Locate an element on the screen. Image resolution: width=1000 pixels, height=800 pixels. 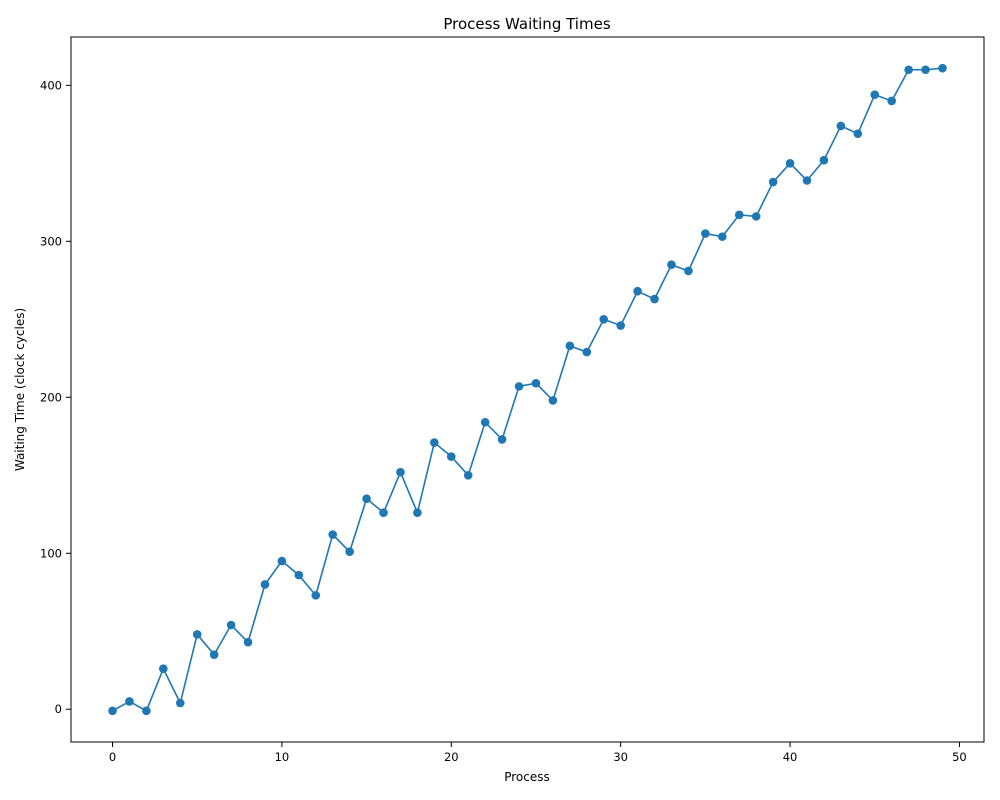
y-tick-label: 200 is located at coordinates (51, 397).